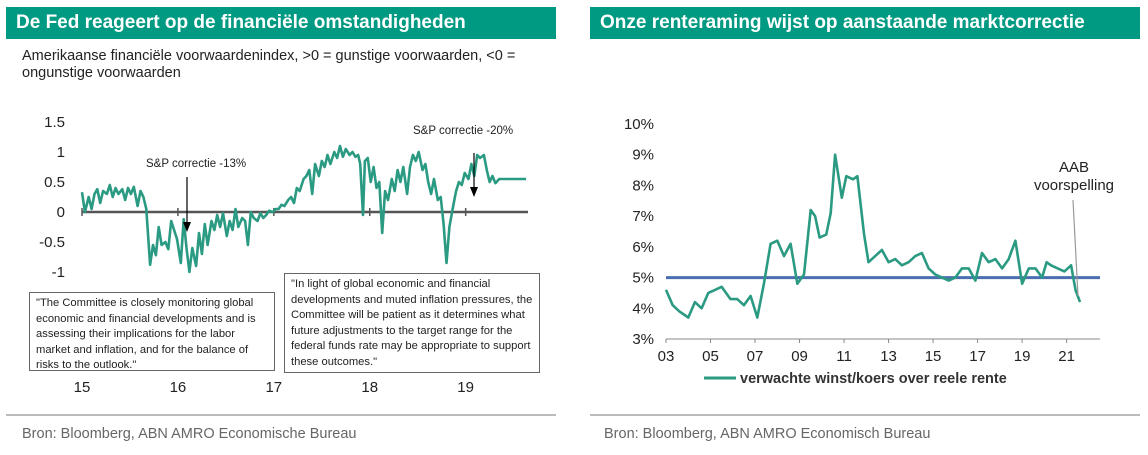  What do you see at coordinates (643, 308) in the screenshot?
I see `y-tick-label: 4%` at bounding box center [643, 308].